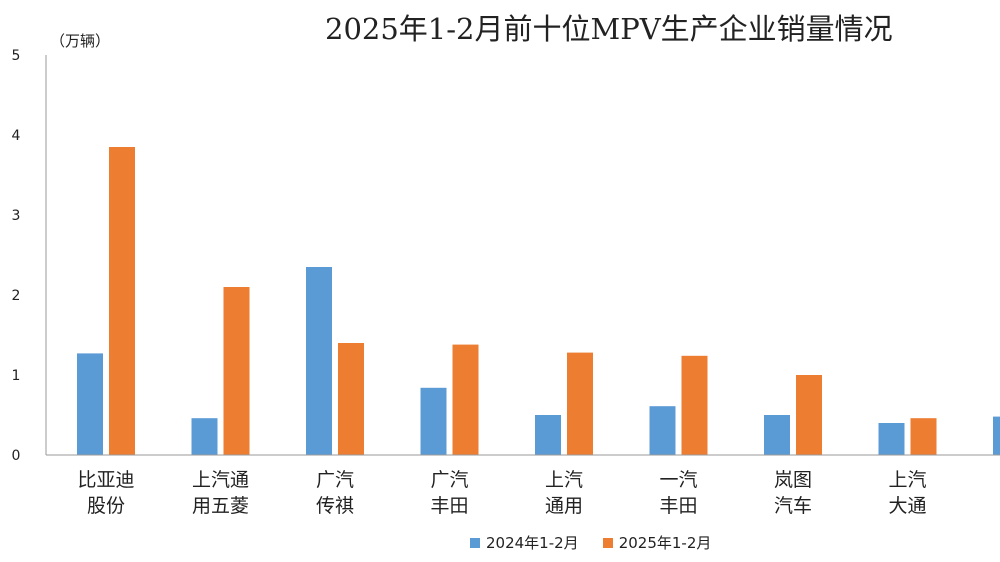 This screenshot has height=562, width=1000. I want to click on legend-item-2025: 2025年1-2月, so click(657, 542).